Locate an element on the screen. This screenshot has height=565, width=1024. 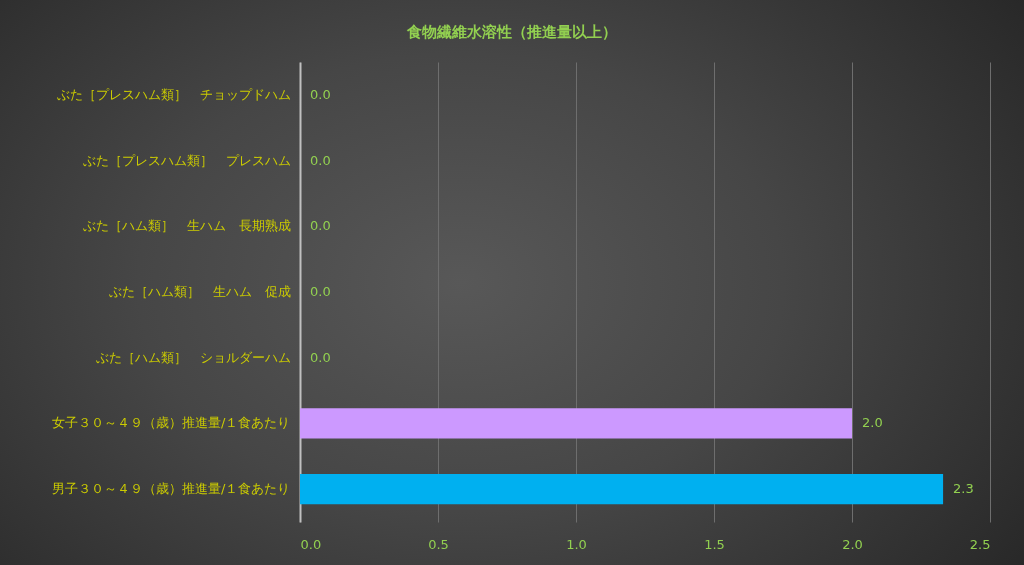
x-tick-label: 0.5 is located at coordinates (438, 544).